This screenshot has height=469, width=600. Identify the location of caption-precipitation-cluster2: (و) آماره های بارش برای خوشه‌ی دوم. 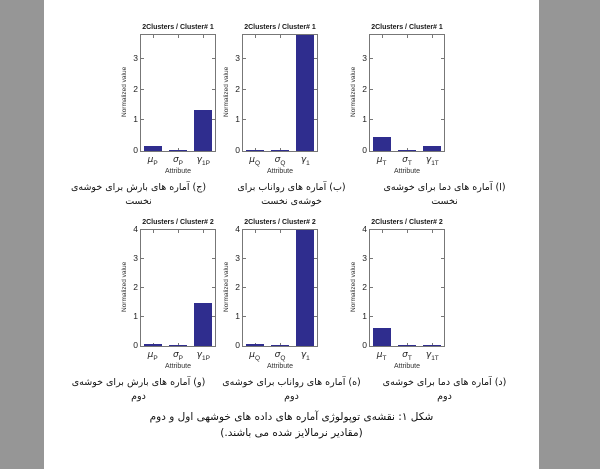
(138, 389).